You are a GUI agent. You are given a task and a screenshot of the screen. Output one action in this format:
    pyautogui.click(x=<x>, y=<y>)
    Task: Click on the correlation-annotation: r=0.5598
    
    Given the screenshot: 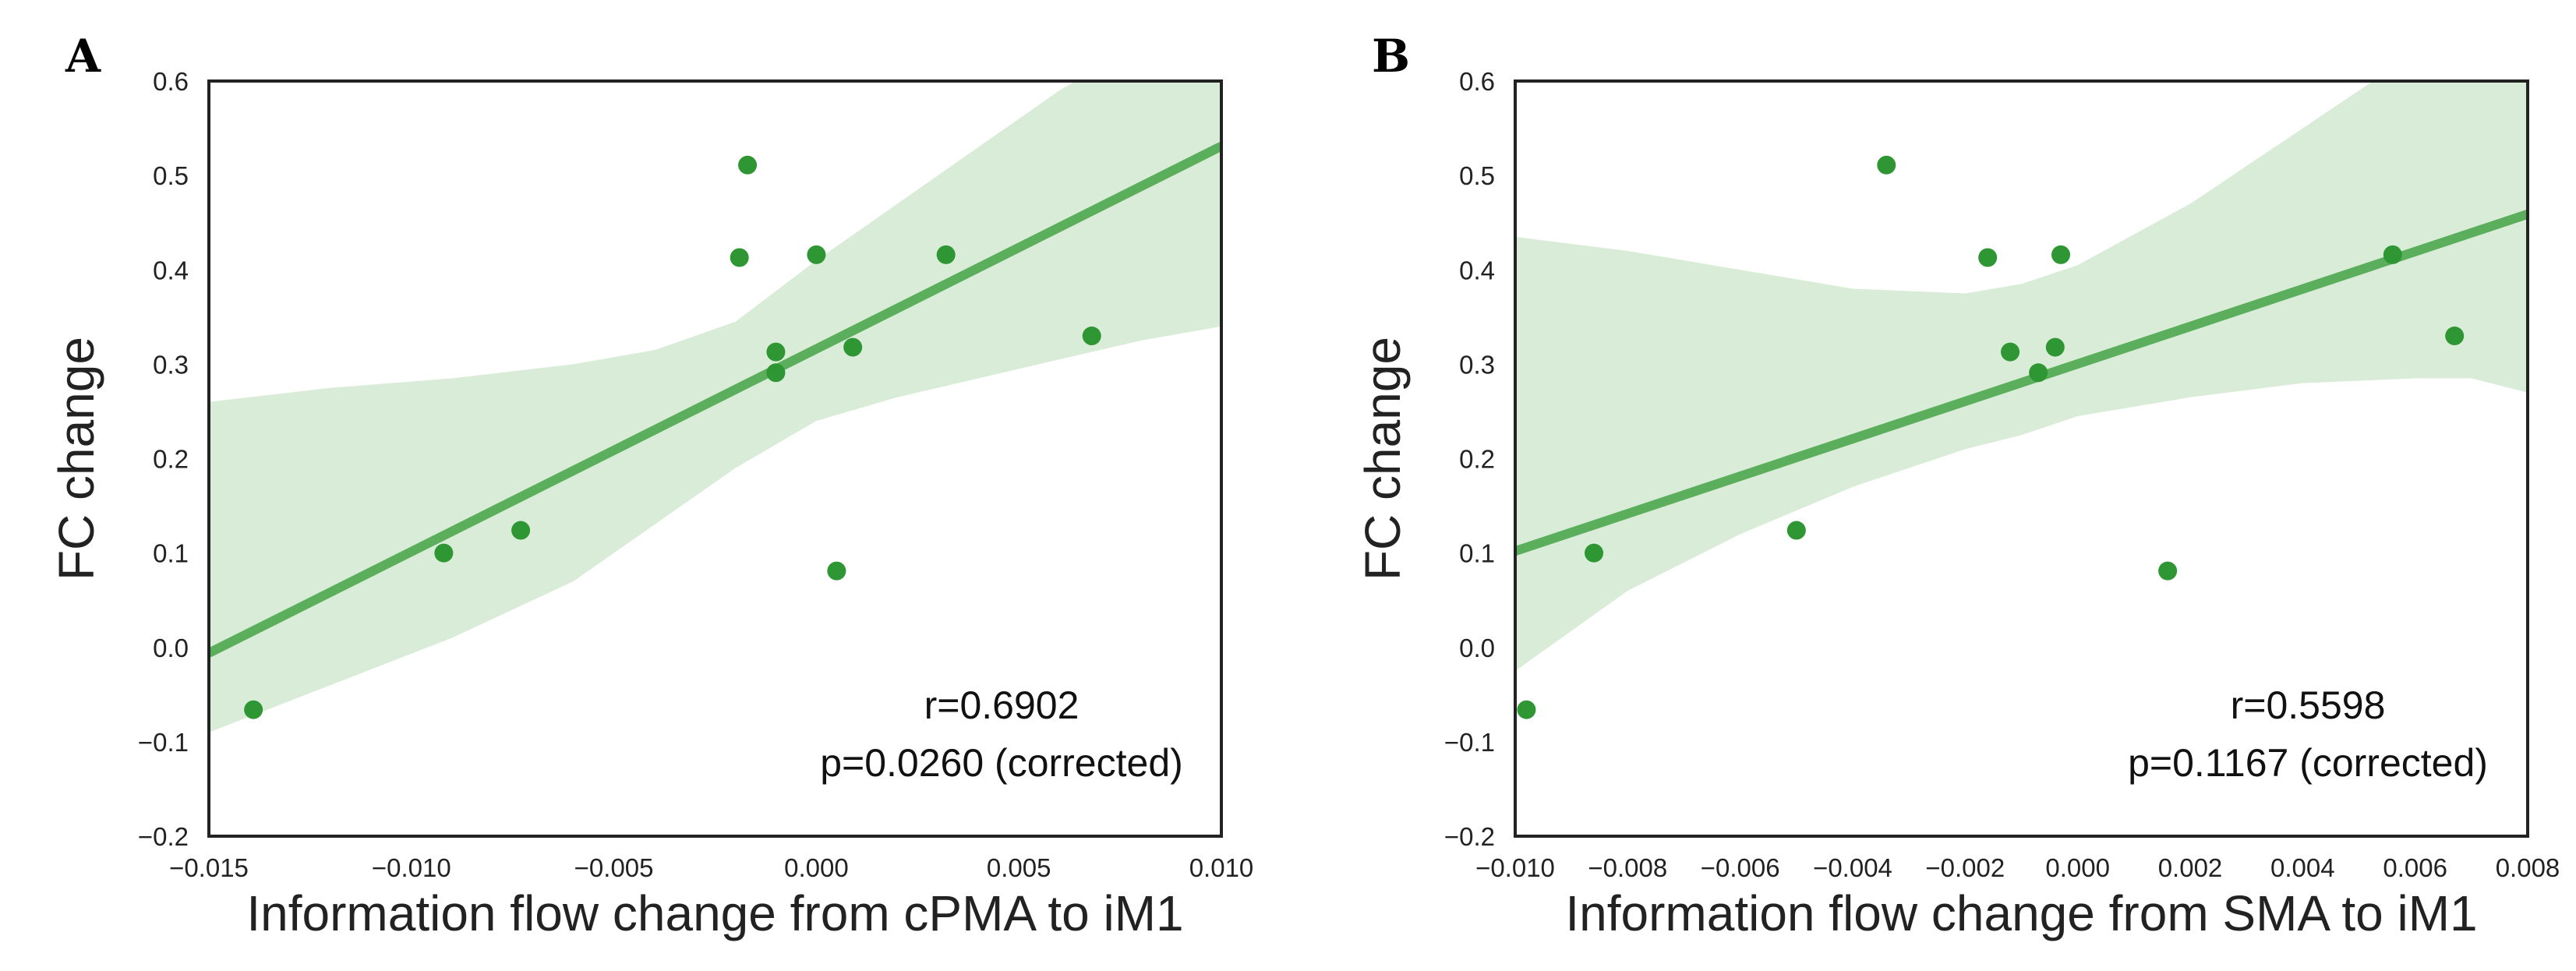 What is the action you would take?
    pyautogui.click(x=2308, y=705)
    